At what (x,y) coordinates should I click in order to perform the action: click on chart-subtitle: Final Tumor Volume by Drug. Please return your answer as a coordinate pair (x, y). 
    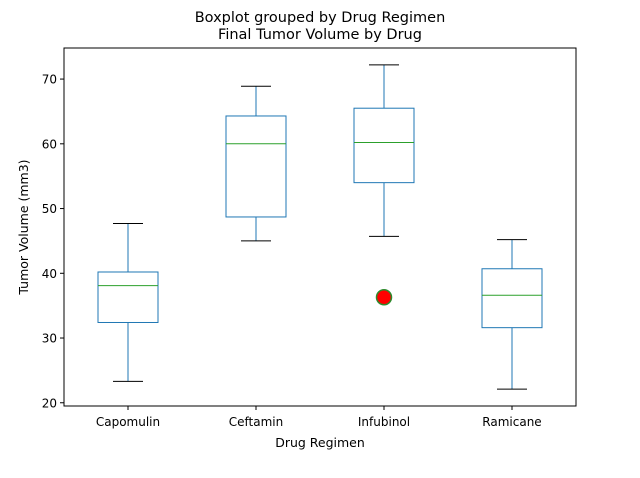
    Looking at the image, I should click on (320, 35).